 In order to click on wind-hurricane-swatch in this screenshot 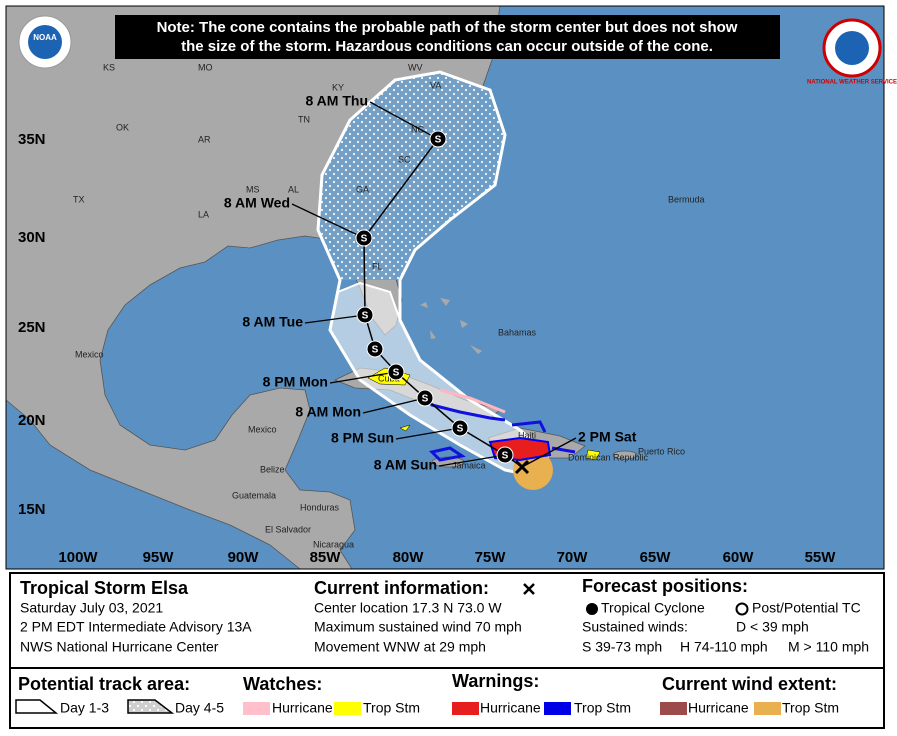, I will do `click(673, 708)`.